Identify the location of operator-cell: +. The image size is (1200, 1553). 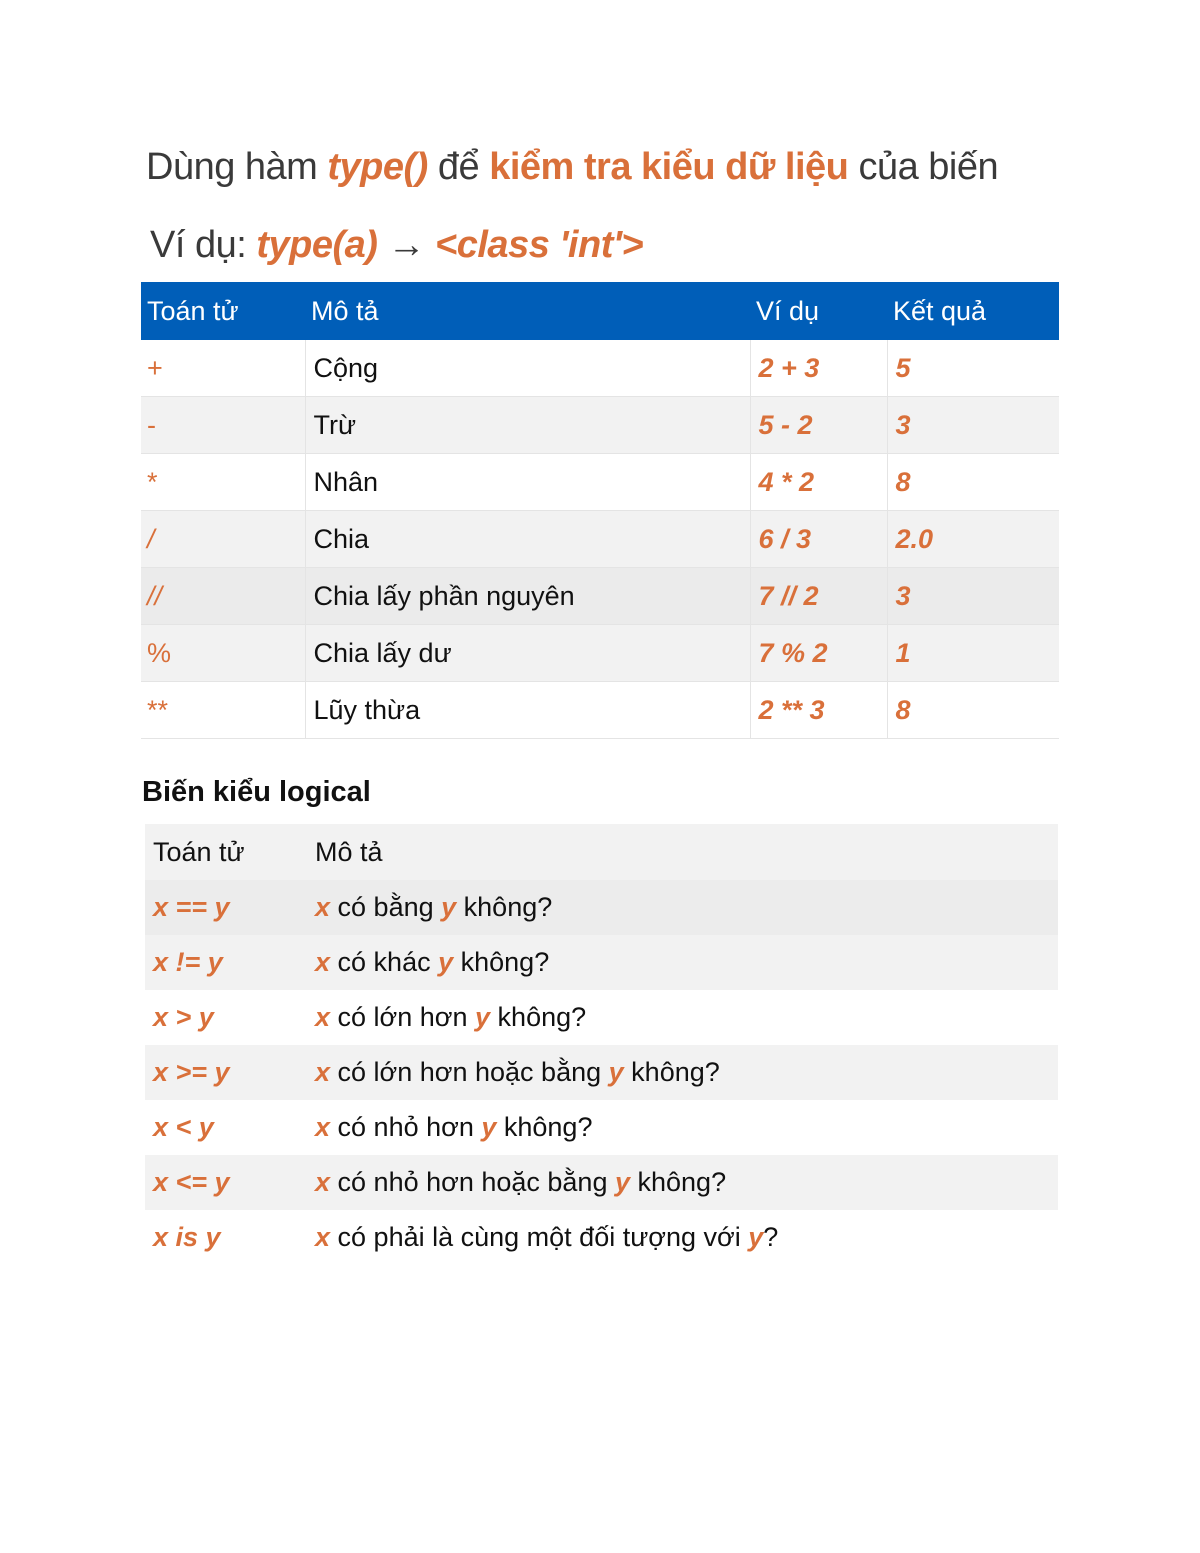
(223, 368).